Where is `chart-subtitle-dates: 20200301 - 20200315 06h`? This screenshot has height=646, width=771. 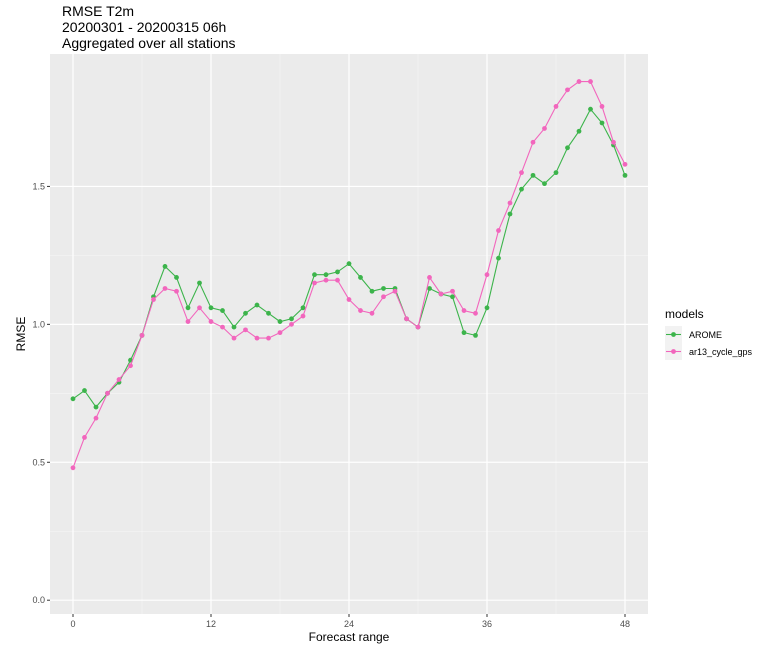
chart-subtitle-dates: 20200301 - 20200315 06h is located at coordinates (144, 27).